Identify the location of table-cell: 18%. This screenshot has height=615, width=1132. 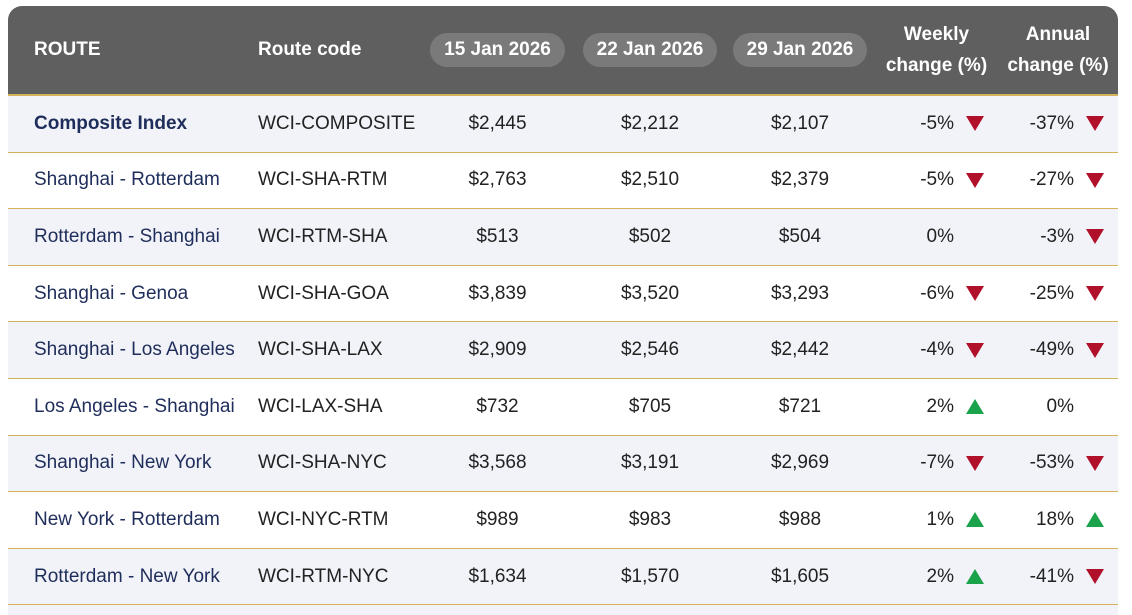
(1058, 520).